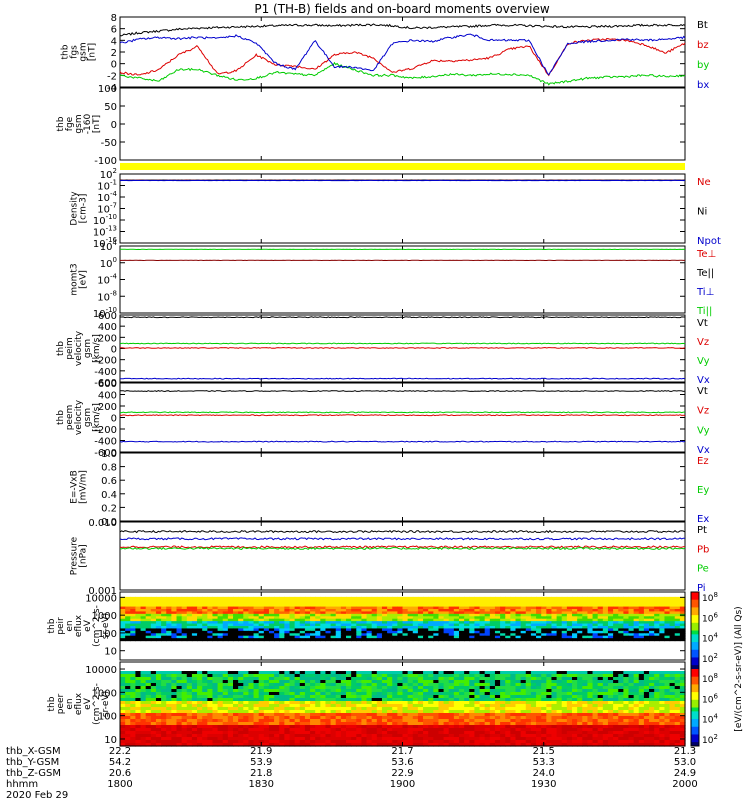  Describe the element at coordinates (79, 124) in the screenshot. I see `y-axis-label: thb fge gsm -160 [nT]` at that location.